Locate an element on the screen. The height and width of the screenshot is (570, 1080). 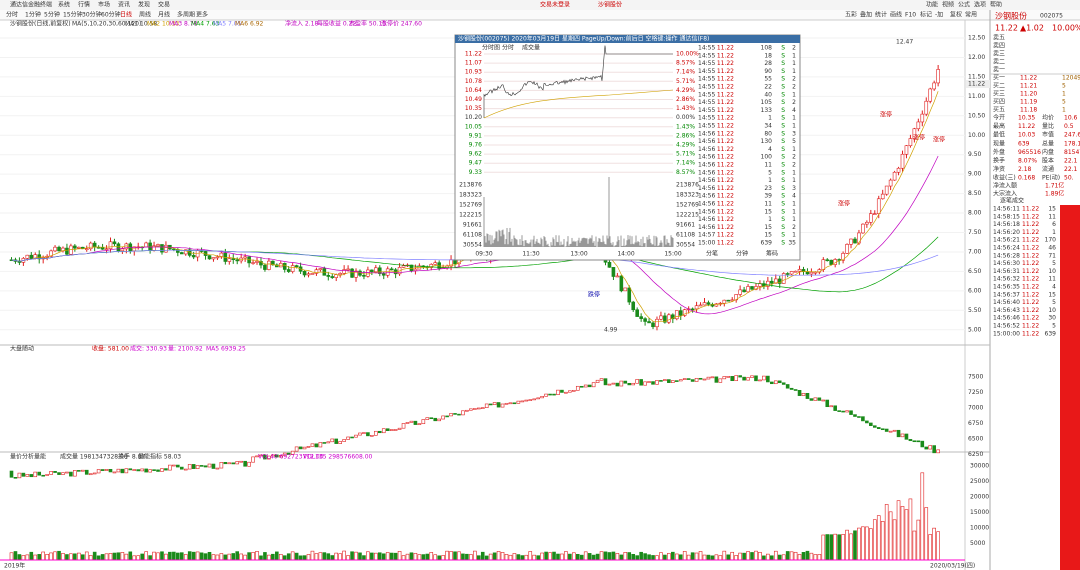
menu-item: 选项 is located at coordinates (980, 5).